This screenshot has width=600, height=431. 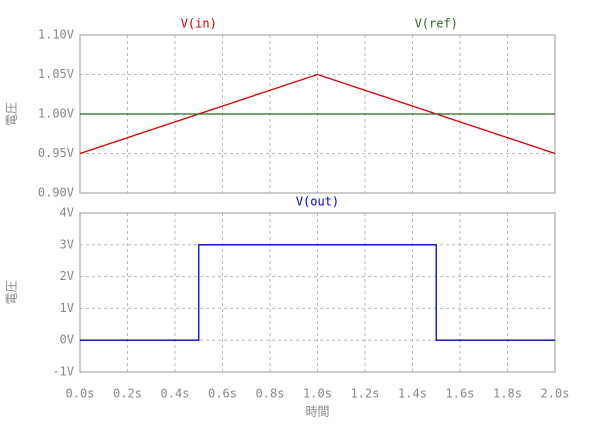 What do you see at coordinates (436, 24) in the screenshot?
I see `legend-entry: V(ref)` at bounding box center [436, 24].